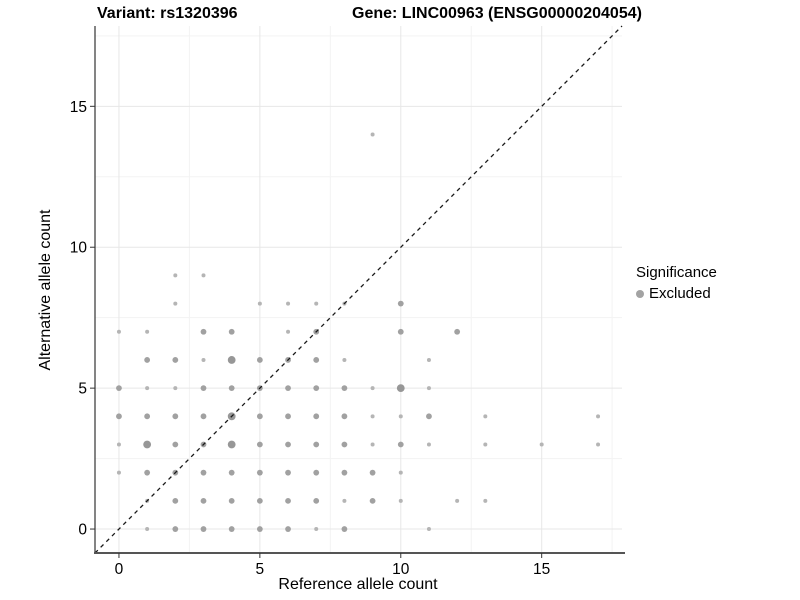 The image size is (800, 600). Describe the element at coordinates (79, 248) in the screenshot. I see `y-tick-label: 10` at that location.